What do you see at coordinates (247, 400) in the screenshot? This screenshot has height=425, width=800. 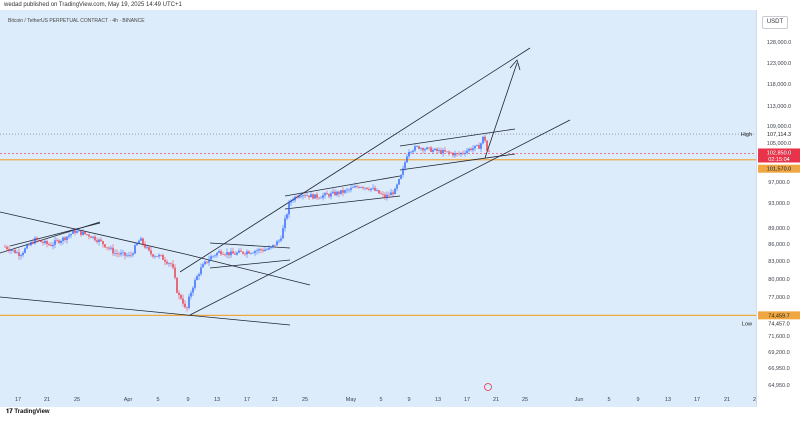 I see `x-tick-label: 17` at bounding box center [247, 400].